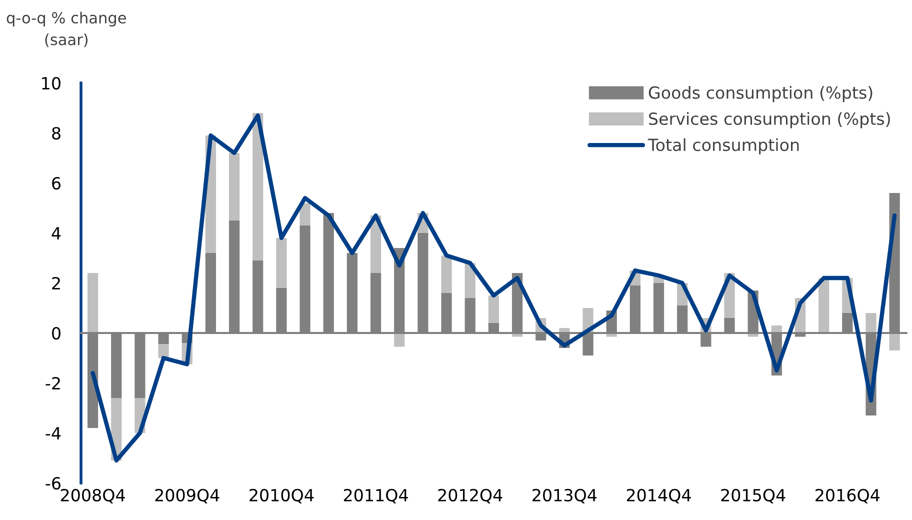 The height and width of the screenshot is (520, 912). Describe the element at coordinates (56, 133) in the screenshot. I see `y-tick-label: 8` at that location.